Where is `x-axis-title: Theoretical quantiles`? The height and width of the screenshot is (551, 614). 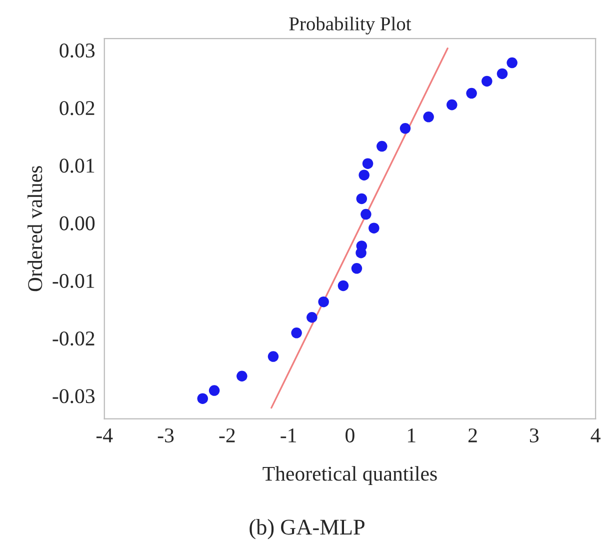
x-axis-title: Theoretical quantiles is located at coordinates (349, 476).